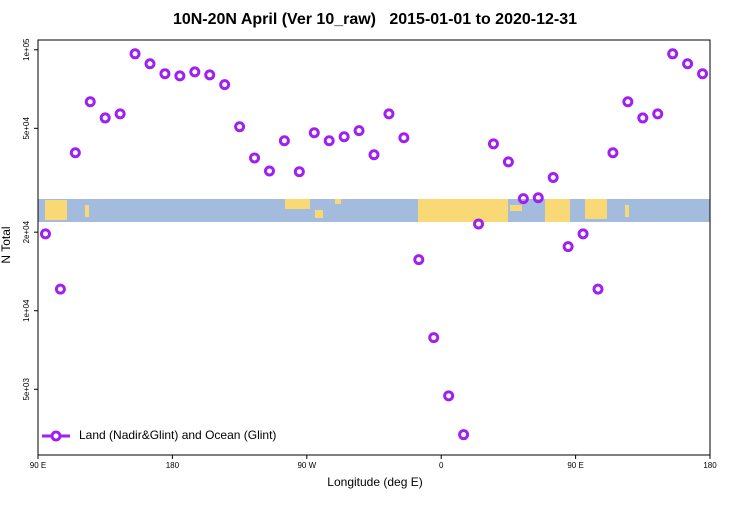 Image resolution: width=750 pixels, height=505 pixels. What do you see at coordinates (374, 482) in the screenshot?
I see `x-axis-label: Longitude (deg E)` at bounding box center [374, 482].